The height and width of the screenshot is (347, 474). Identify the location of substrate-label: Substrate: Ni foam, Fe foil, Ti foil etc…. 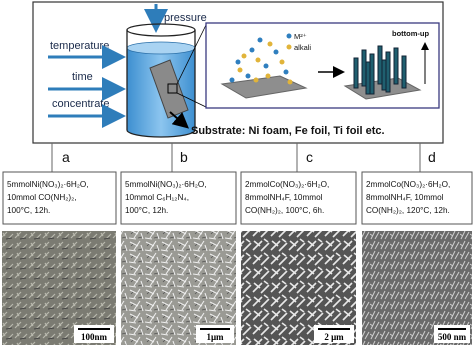
(288, 131).